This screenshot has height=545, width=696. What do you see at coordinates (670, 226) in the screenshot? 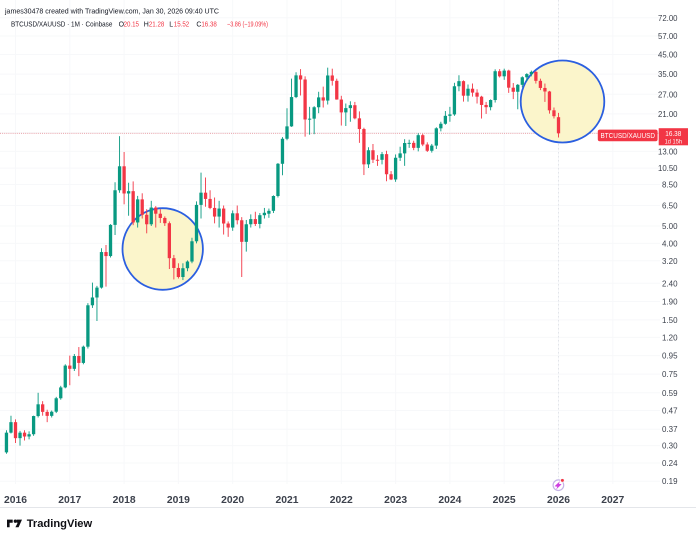
I see `svg-text: 5.00` at bounding box center [670, 226].